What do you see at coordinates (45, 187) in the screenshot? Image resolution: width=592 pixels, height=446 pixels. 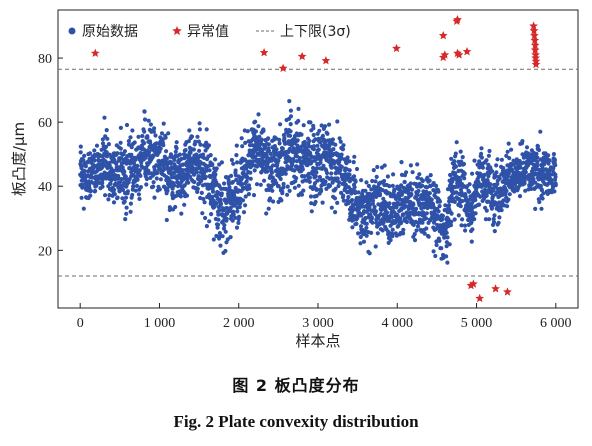 I see `y-tick-label: 40` at bounding box center [45, 187].